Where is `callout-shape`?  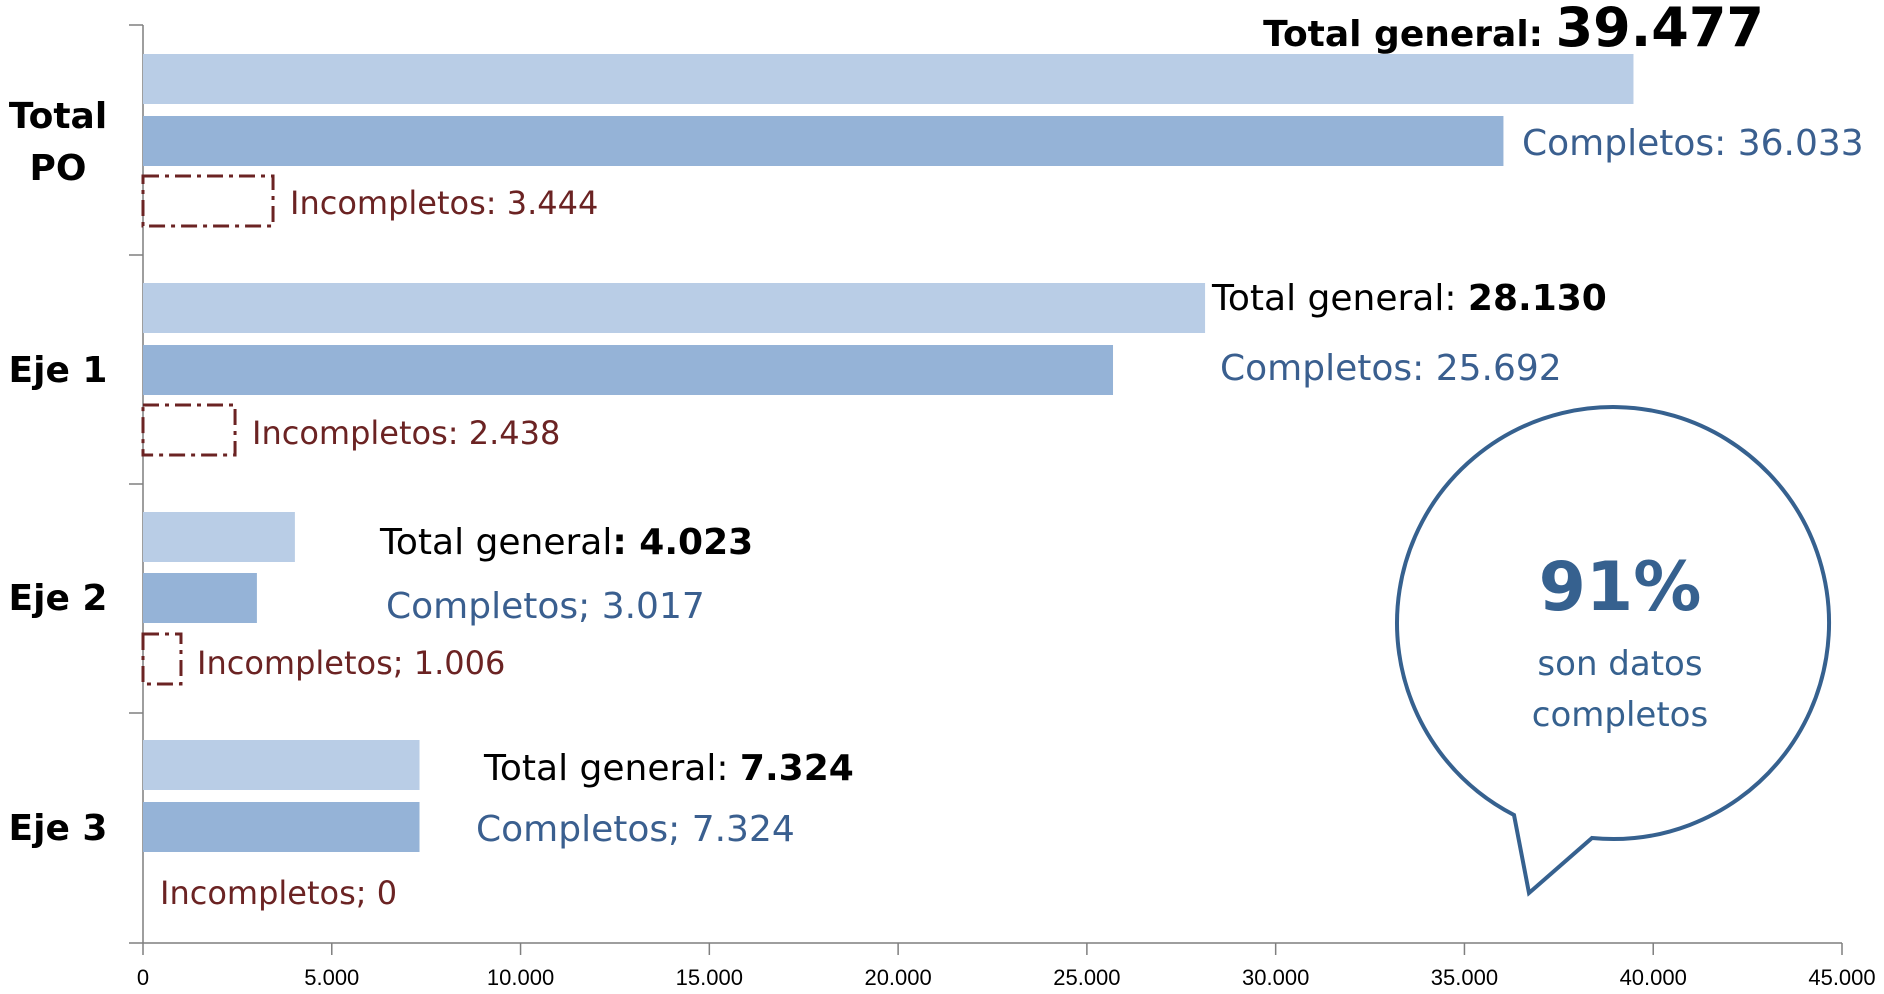
callout-shape is located at coordinates (1613, 651).